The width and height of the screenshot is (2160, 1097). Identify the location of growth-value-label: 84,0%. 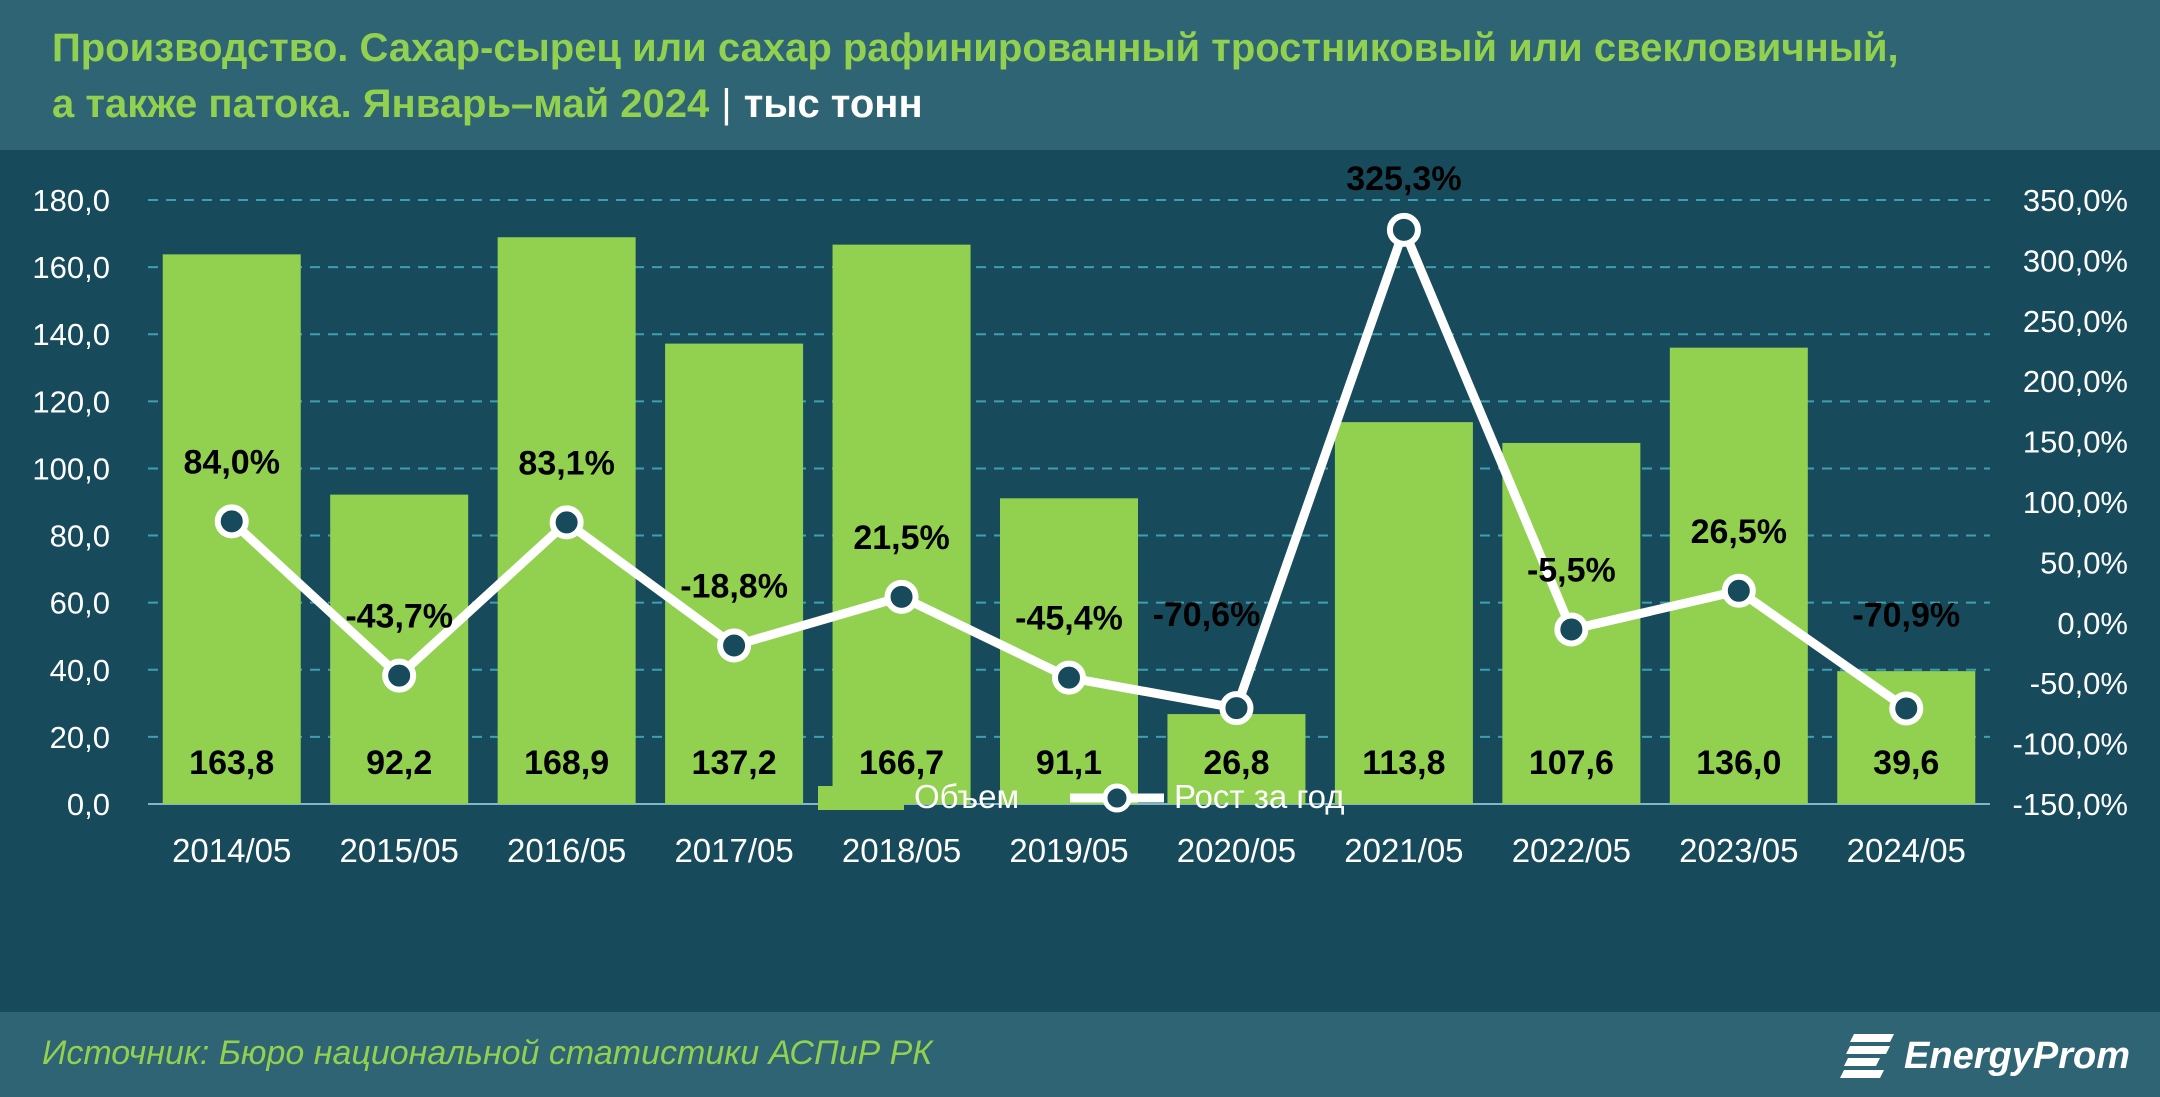
(232, 462).